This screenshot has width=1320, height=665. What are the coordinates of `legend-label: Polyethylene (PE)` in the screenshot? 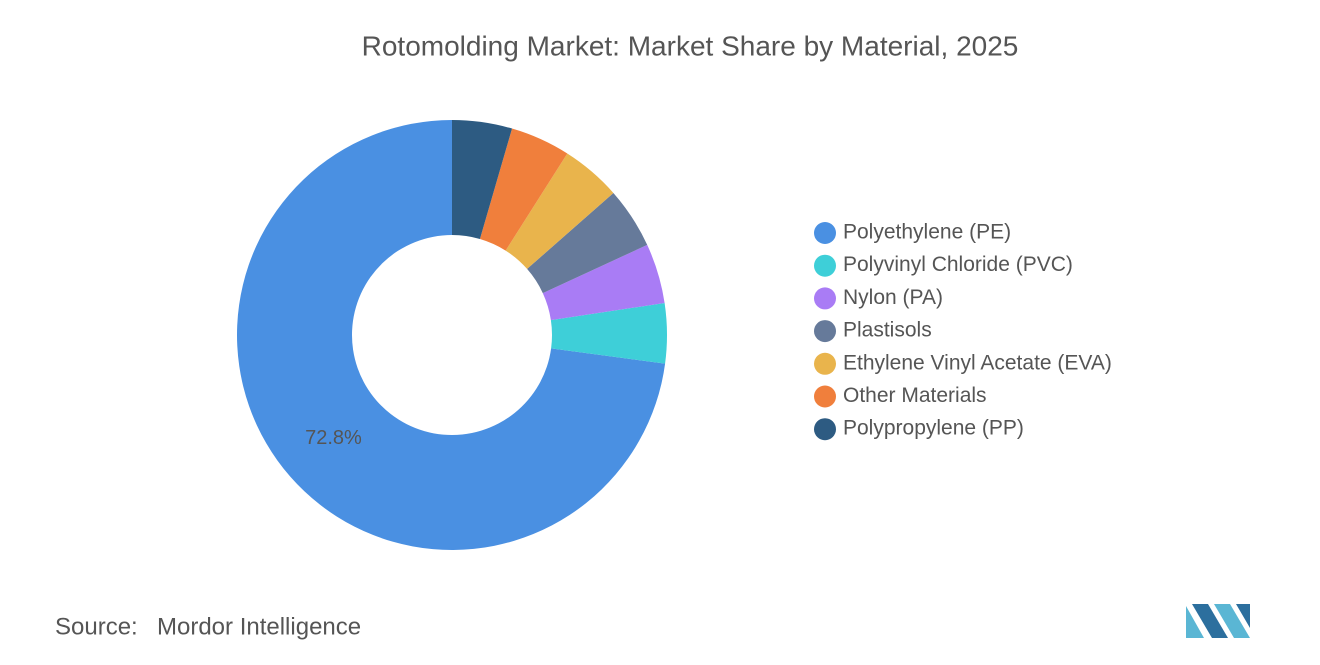 It's located at (927, 232).